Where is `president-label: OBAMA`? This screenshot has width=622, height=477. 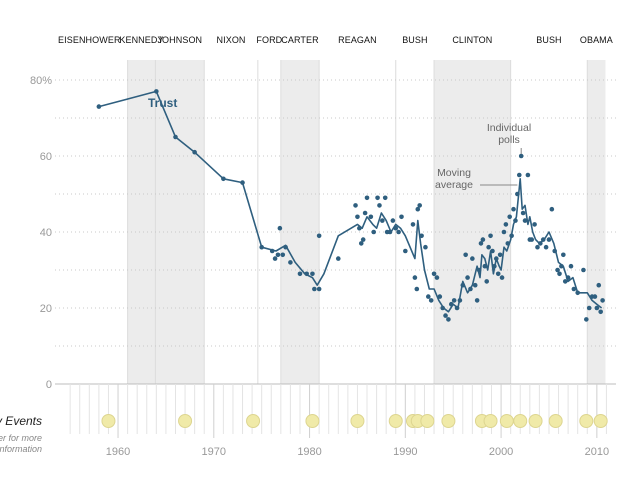 president-label: OBAMA is located at coordinates (596, 40).